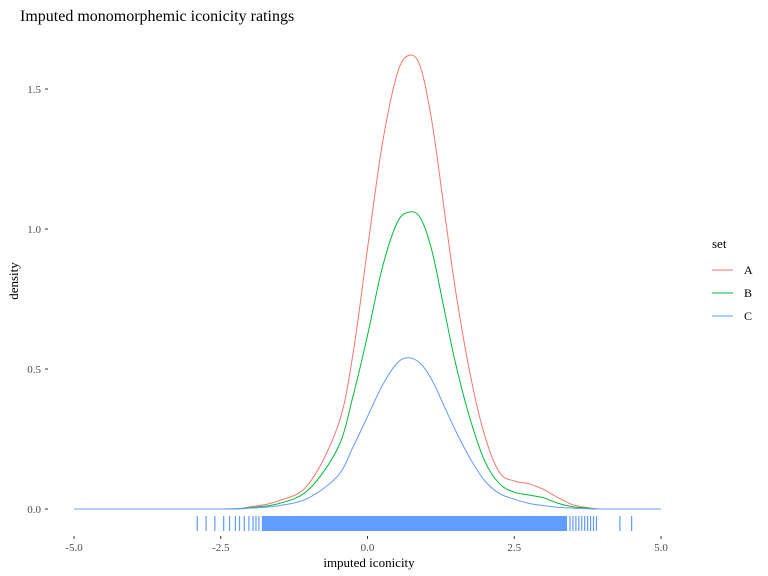 This screenshot has width=768, height=576. I want to click on y-tick-label: 0.0, so click(34, 510).